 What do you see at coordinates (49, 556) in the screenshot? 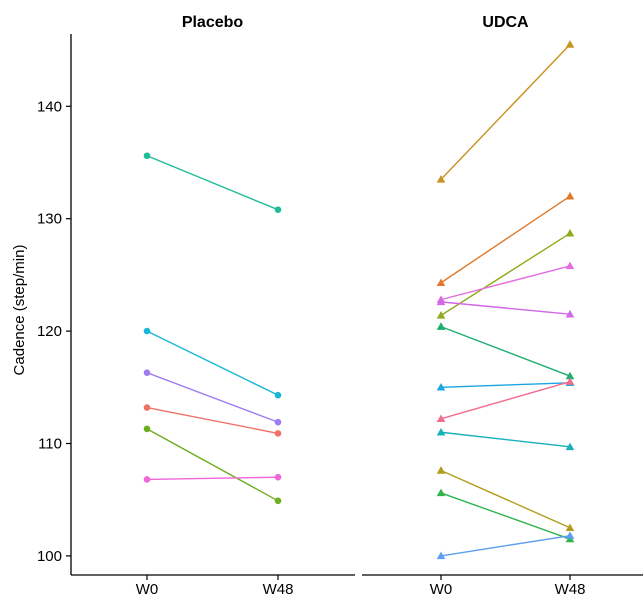
I see `y-tick-label: 100` at bounding box center [49, 556].